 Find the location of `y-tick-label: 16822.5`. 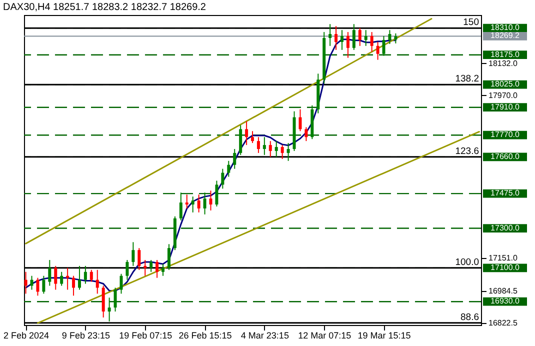

y-tick-label: 16822.5 is located at coordinates (503, 323).